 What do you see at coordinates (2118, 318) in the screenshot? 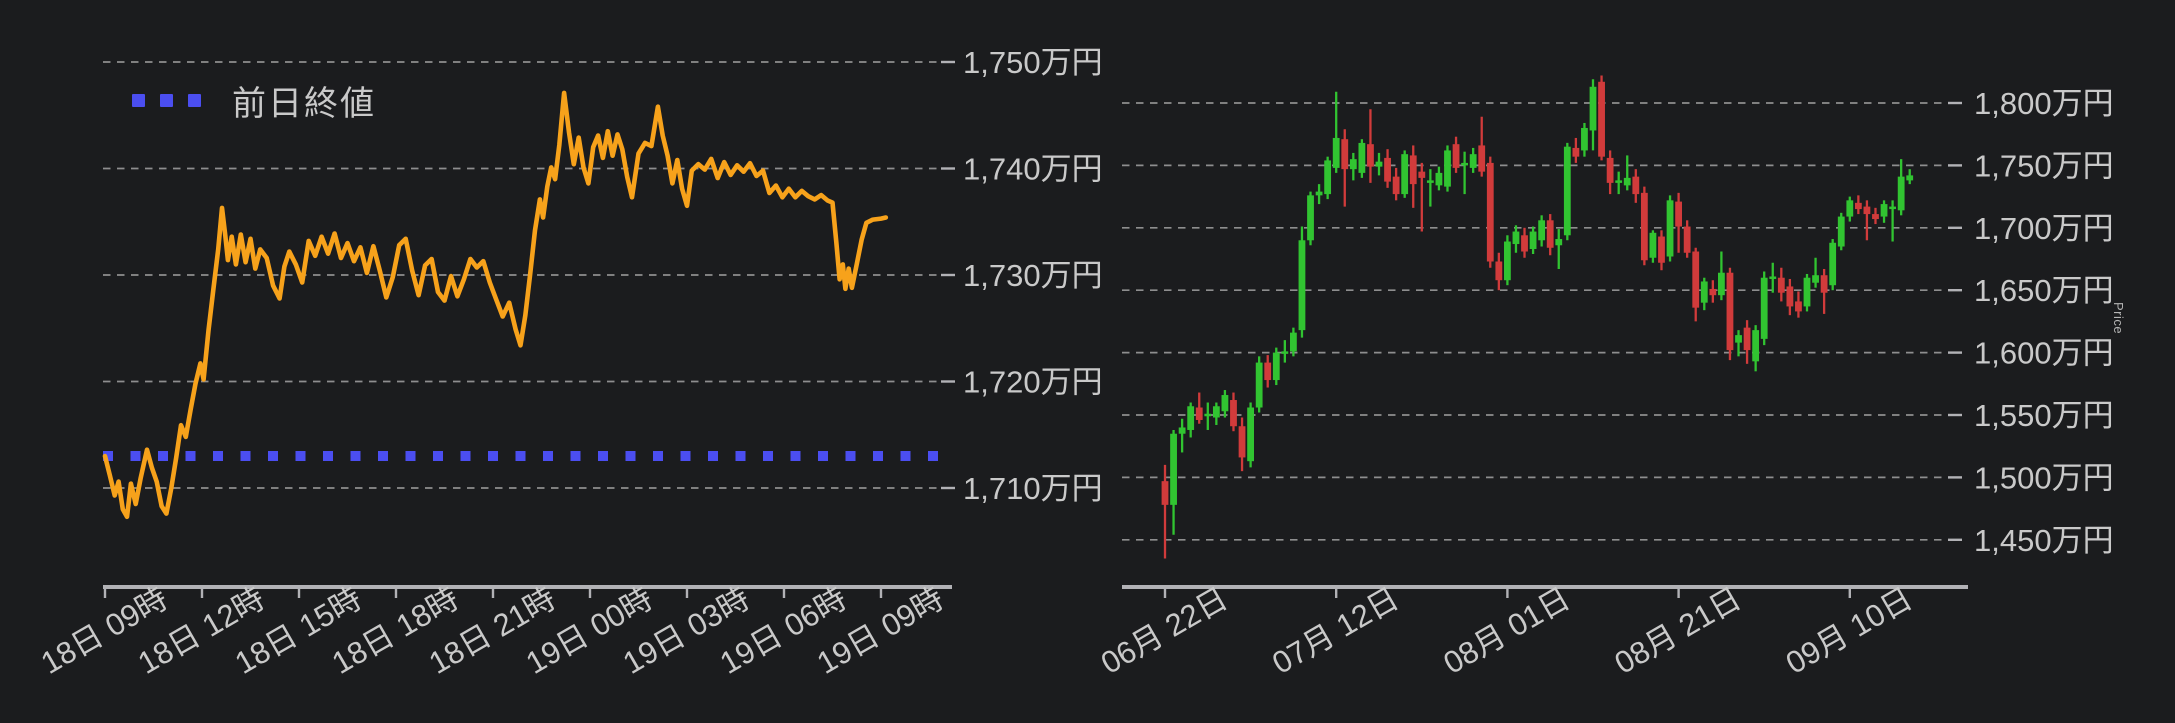
I see `price-axis-title: Price` at bounding box center [2118, 318].